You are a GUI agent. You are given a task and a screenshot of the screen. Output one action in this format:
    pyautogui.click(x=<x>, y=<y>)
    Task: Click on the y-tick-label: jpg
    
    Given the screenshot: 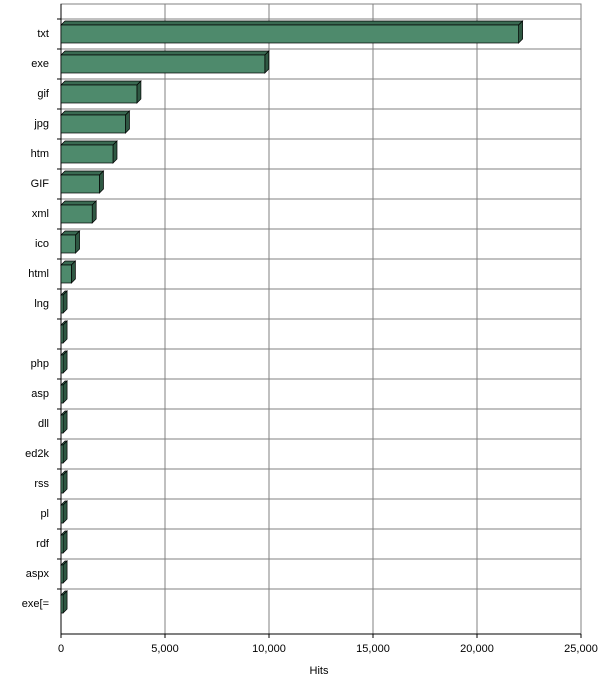 What is the action you would take?
    pyautogui.click(x=41, y=124)
    